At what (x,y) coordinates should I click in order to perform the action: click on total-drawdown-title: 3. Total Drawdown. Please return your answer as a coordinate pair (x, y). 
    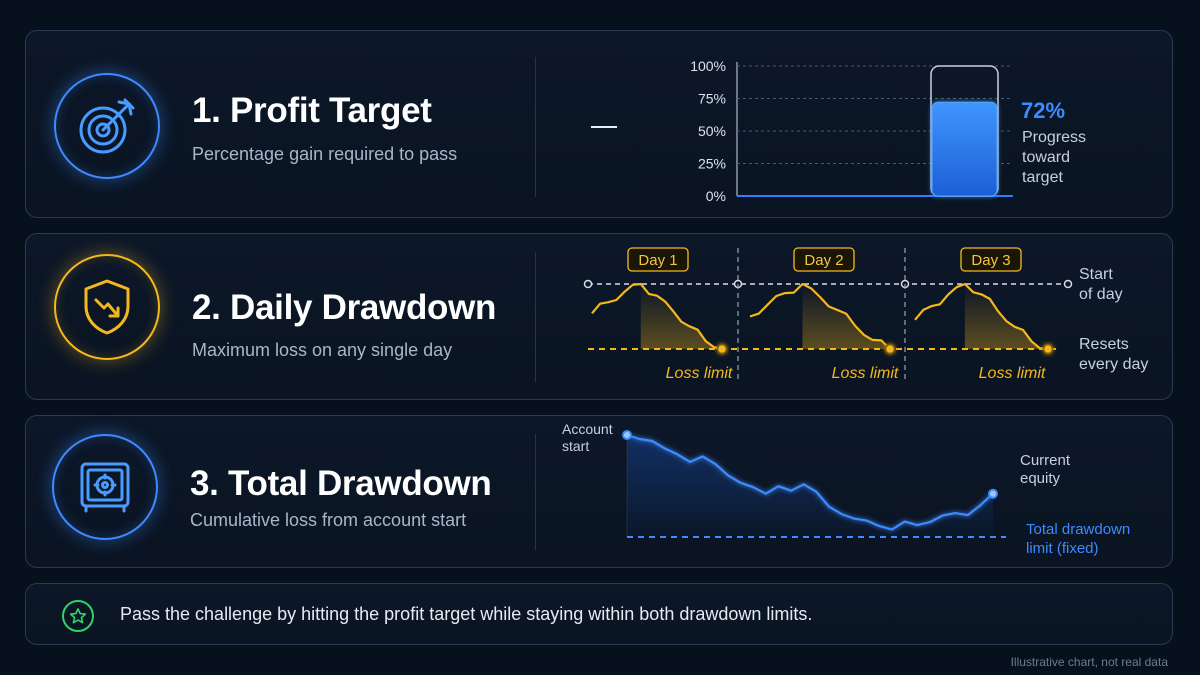
    Looking at the image, I should click on (341, 483).